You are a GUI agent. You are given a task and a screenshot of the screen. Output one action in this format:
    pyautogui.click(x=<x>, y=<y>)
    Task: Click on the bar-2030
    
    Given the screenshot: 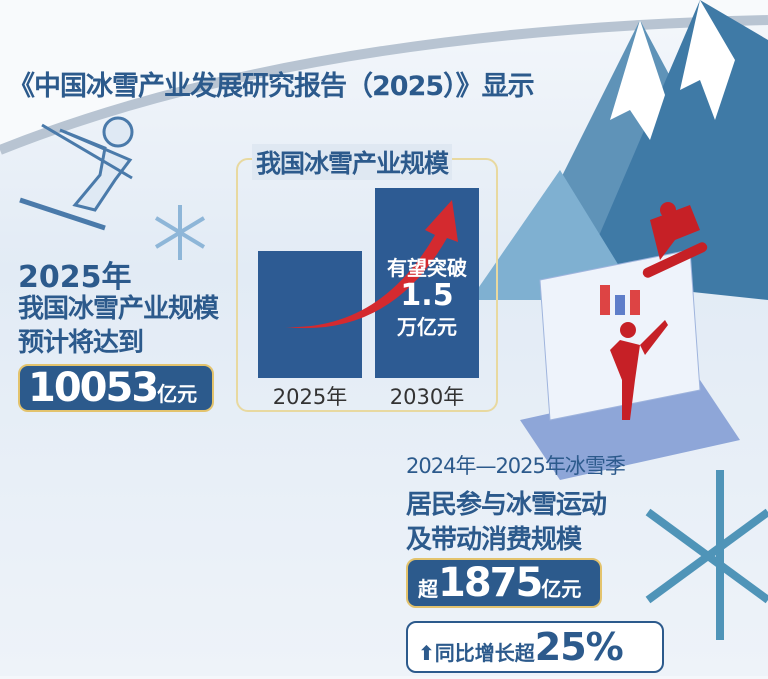 What is the action you would take?
    pyautogui.click(x=427, y=283)
    